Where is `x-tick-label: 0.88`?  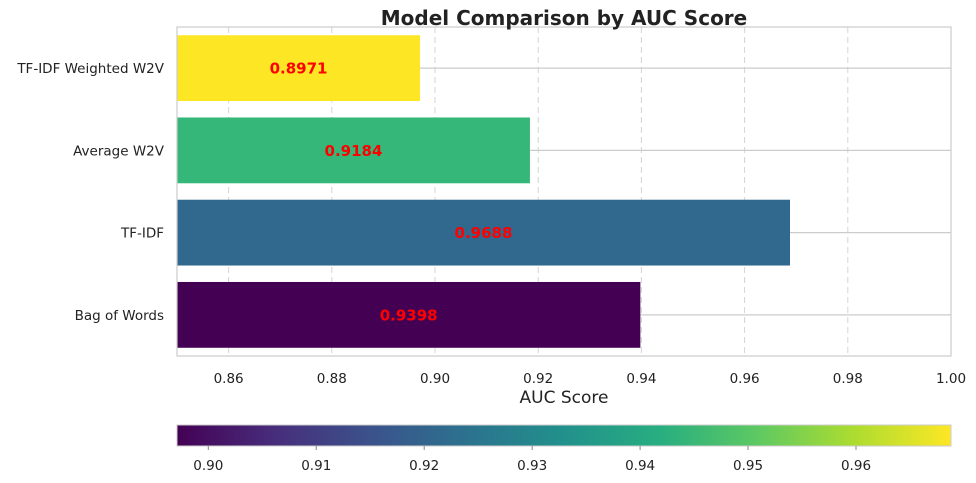
x-tick-label: 0.88 is located at coordinates (332, 379).